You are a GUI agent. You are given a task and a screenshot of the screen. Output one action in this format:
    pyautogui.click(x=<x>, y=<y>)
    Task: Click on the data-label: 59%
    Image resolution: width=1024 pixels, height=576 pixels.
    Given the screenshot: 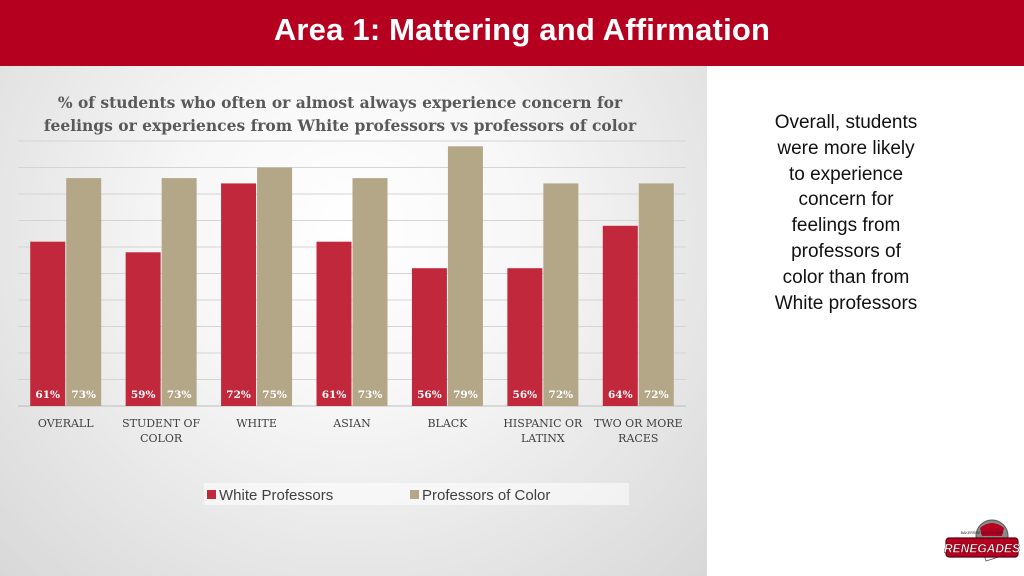 What is the action you would take?
    pyautogui.click(x=143, y=395)
    